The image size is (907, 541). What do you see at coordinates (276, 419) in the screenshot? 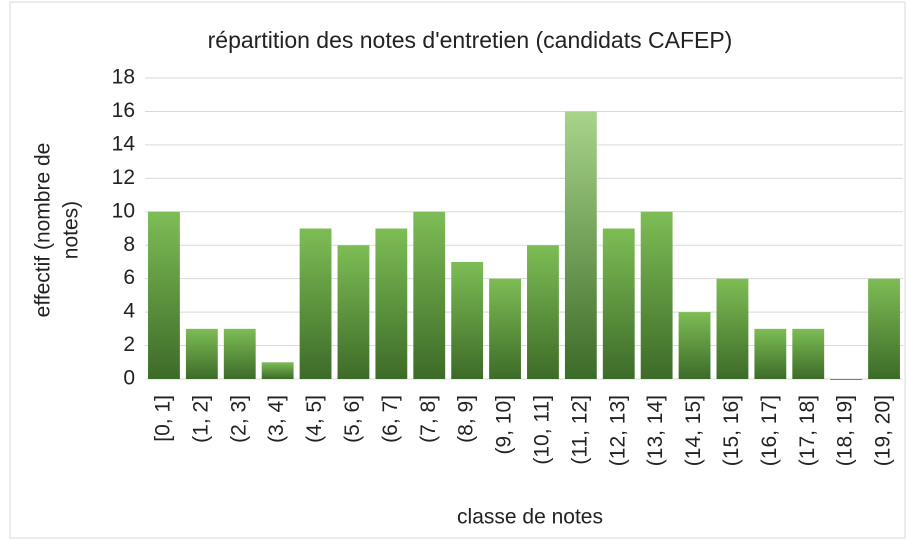
I see `x-tick-label: (3, 4]` at bounding box center [276, 419].